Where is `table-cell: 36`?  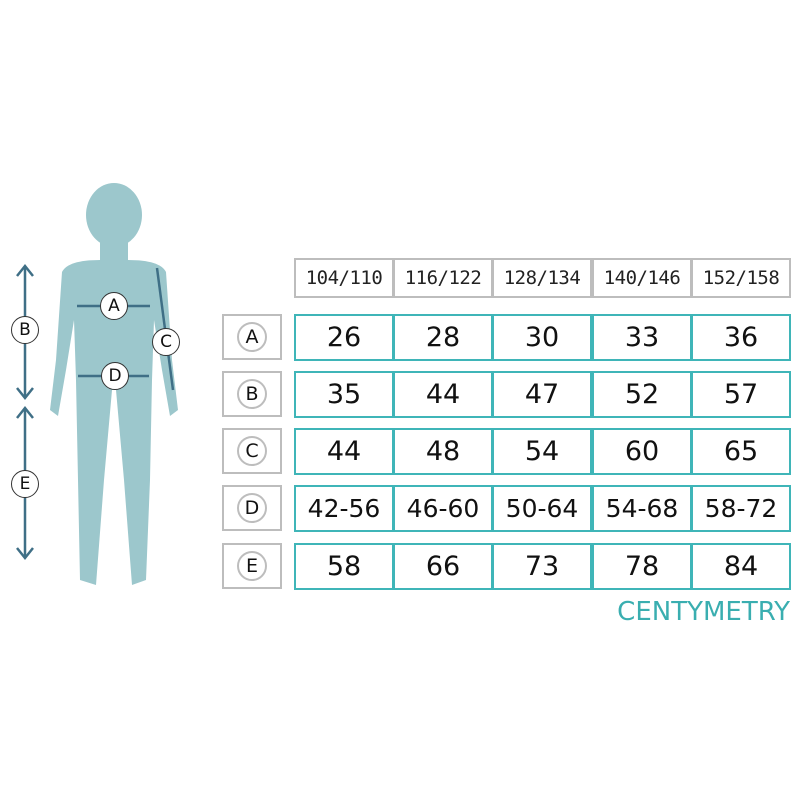 table-cell: 36 is located at coordinates (741, 337).